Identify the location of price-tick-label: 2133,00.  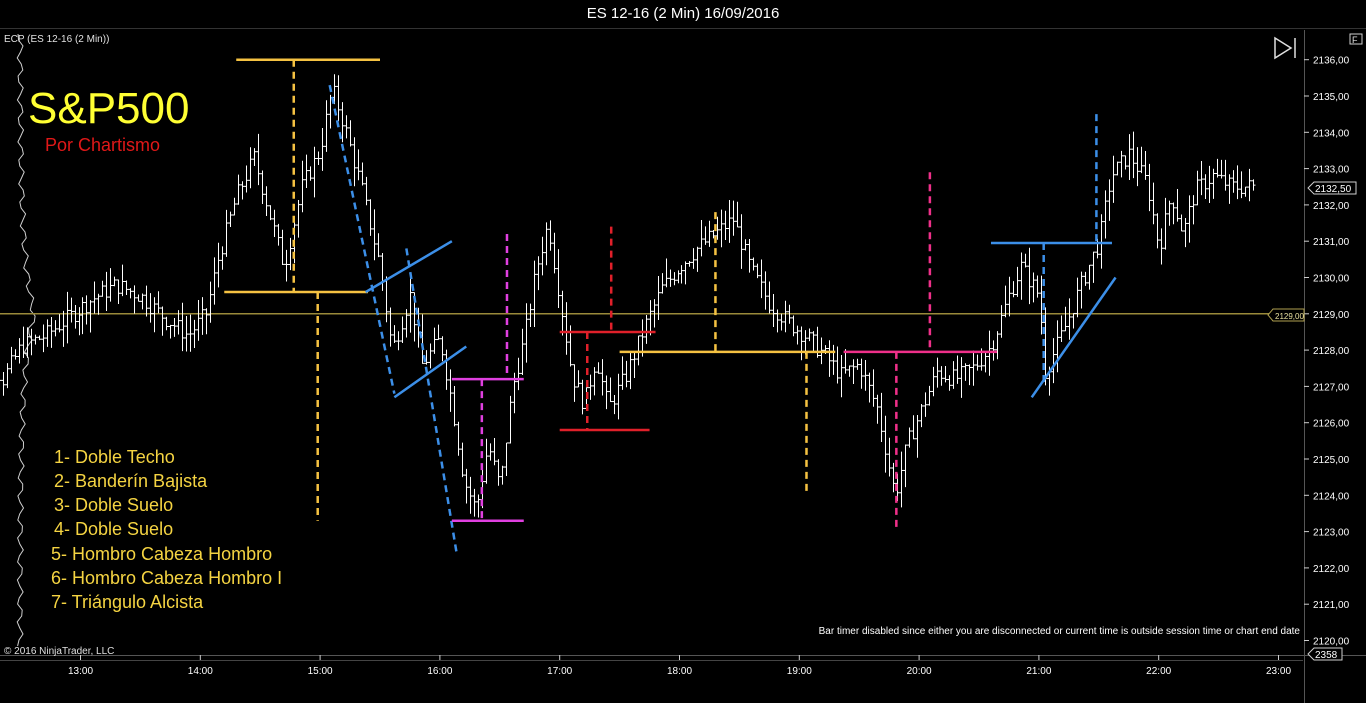
(1331, 170).